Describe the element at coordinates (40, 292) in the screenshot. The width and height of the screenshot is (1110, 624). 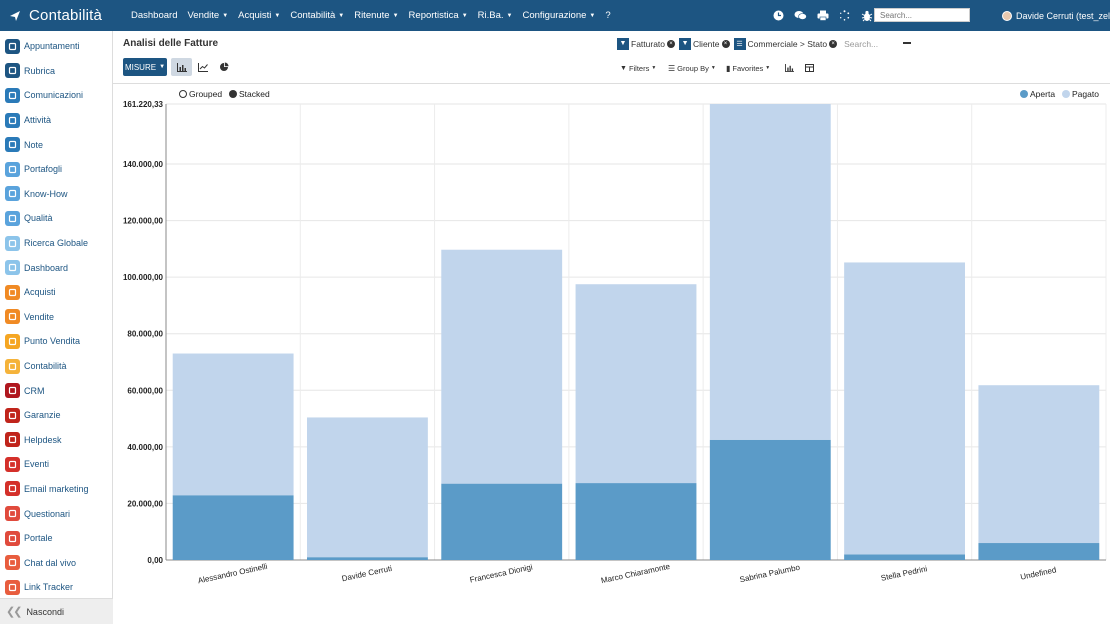
I see `sidebar-item-label: Acquisti` at that location.